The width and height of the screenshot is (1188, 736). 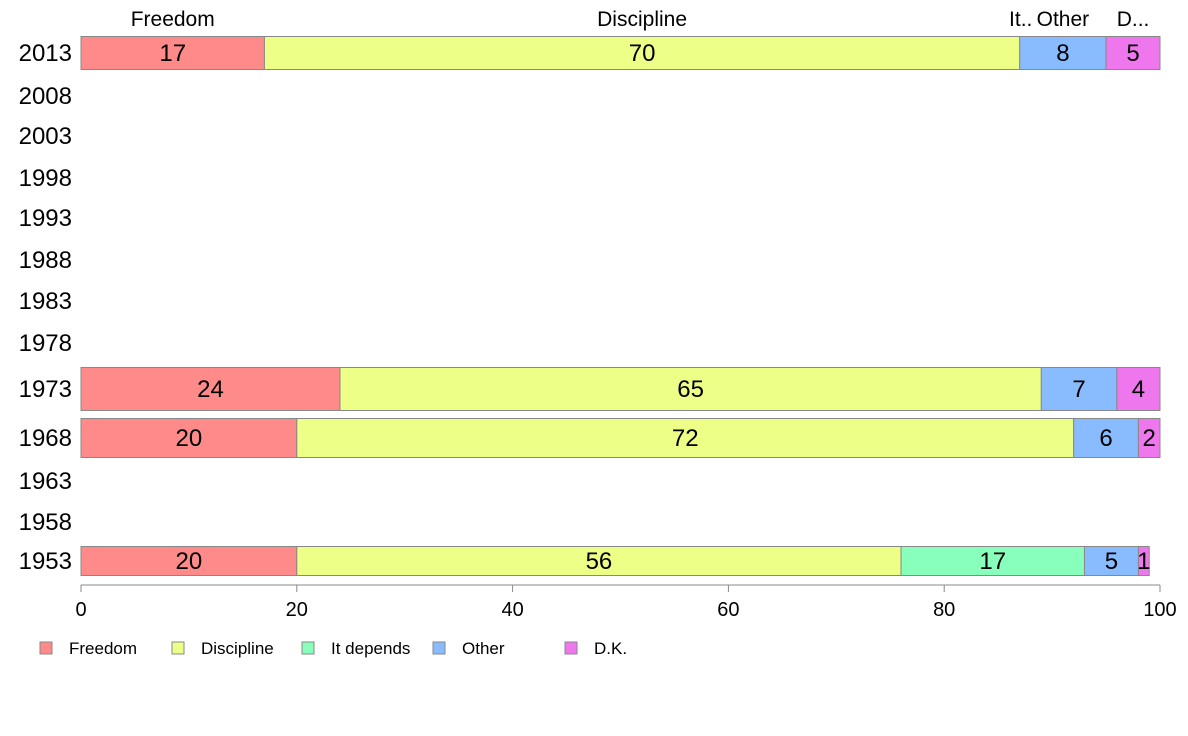 What do you see at coordinates (728, 610) in the screenshot?
I see `x-tick-label-60: 60` at bounding box center [728, 610].